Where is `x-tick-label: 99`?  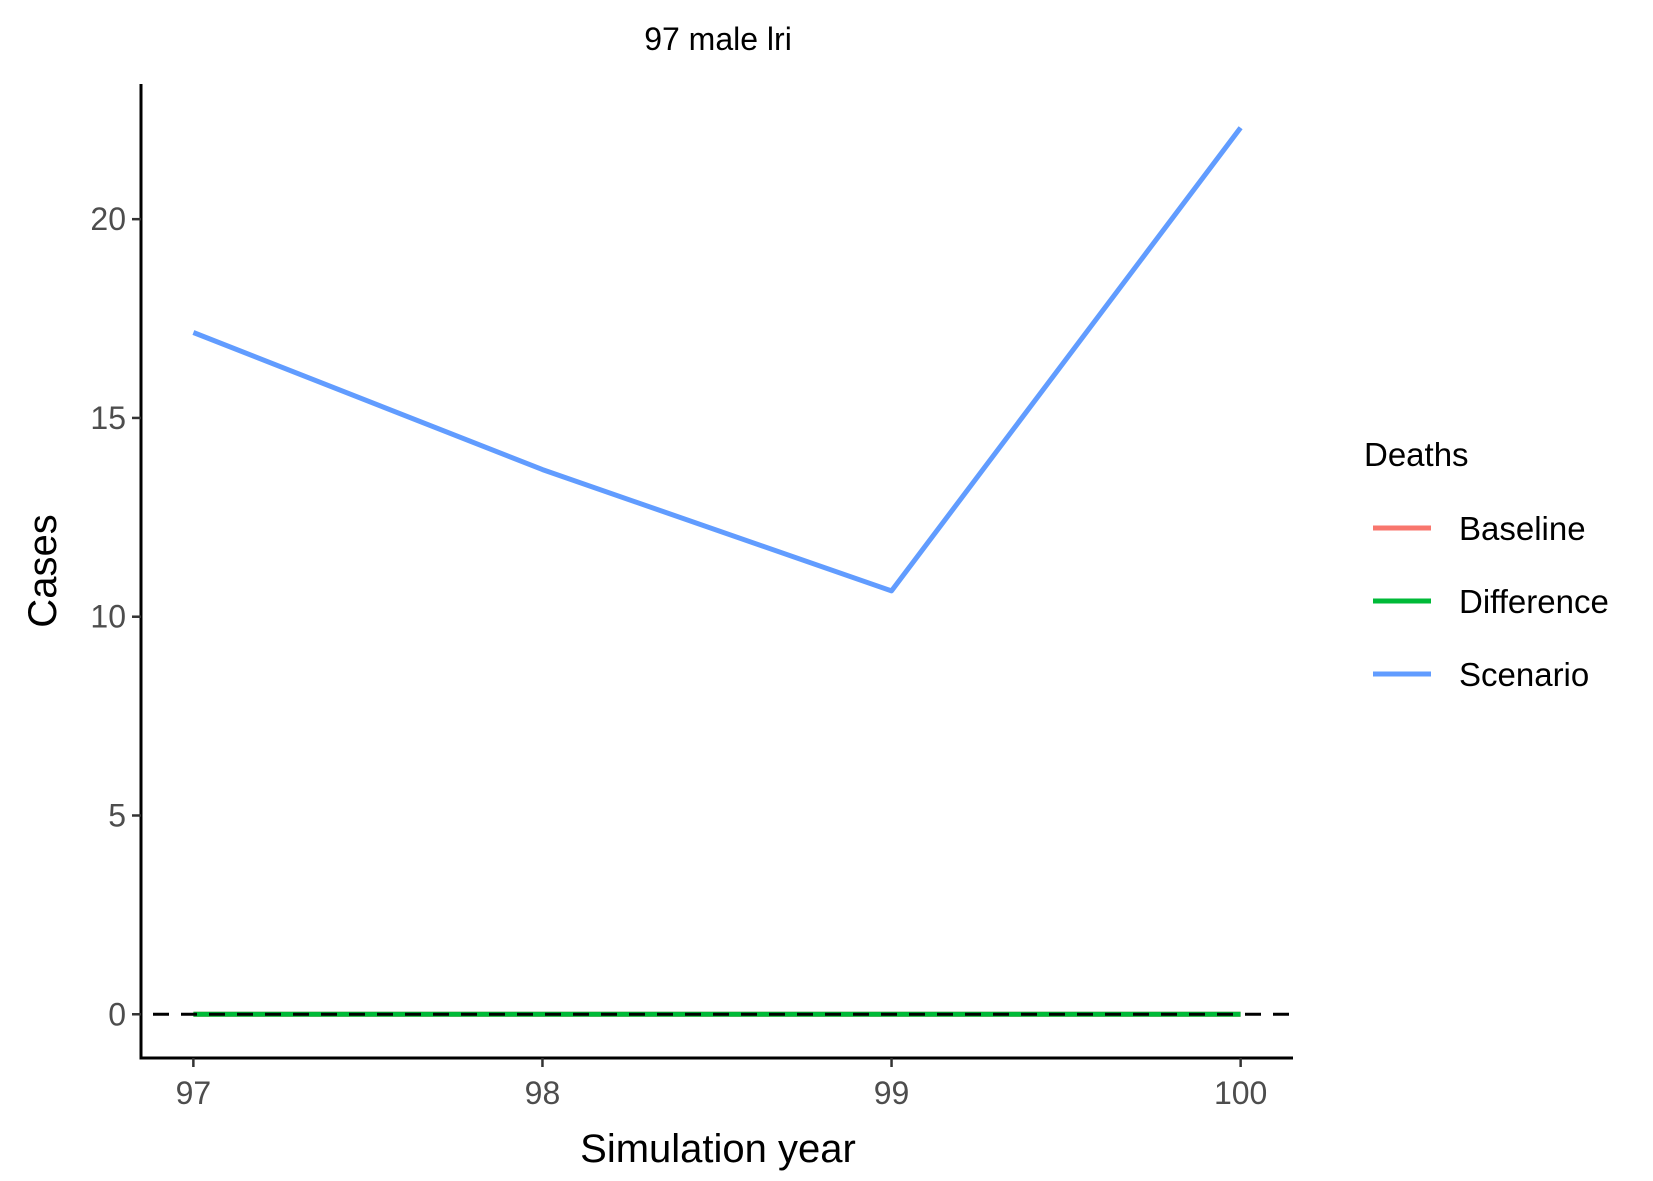
x-tick-label: 99 is located at coordinates (892, 1093).